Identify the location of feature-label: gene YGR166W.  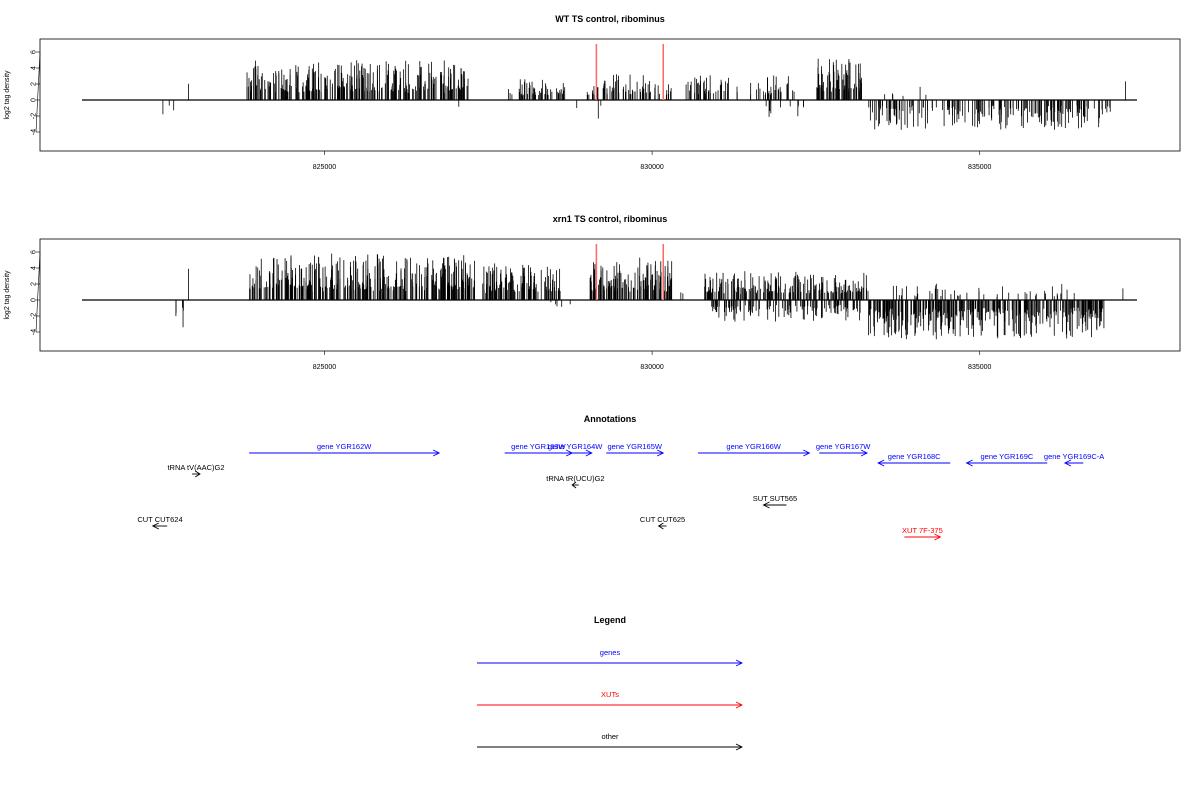
(753, 446).